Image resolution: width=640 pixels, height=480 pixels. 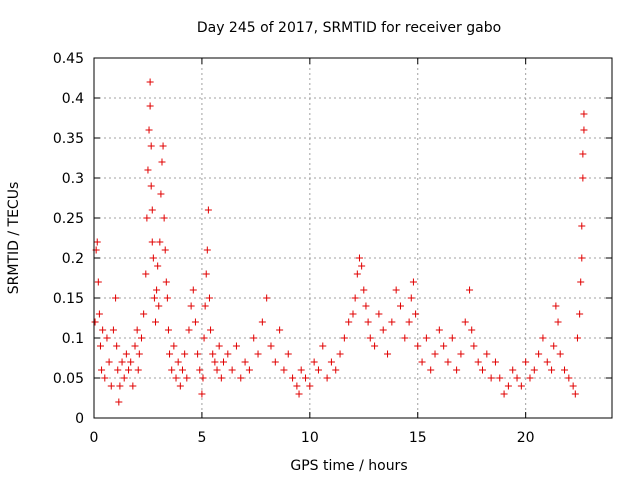 What do you see at coordinates (68, 139) in the screenshot?
I see `y-tick-label: 0.35` at bounding box center [68, 139].